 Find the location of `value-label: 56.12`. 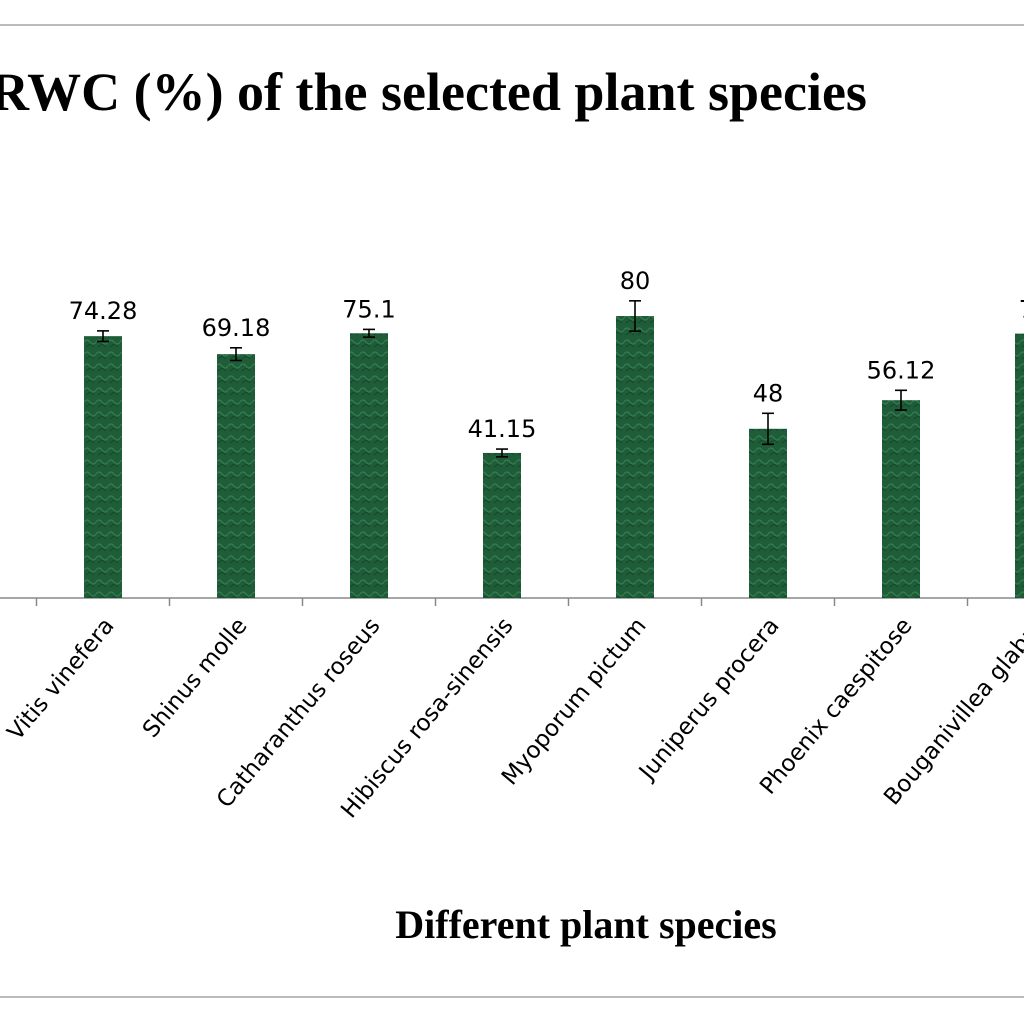

value-label: 56.12 is located at coordinates (901, 370).